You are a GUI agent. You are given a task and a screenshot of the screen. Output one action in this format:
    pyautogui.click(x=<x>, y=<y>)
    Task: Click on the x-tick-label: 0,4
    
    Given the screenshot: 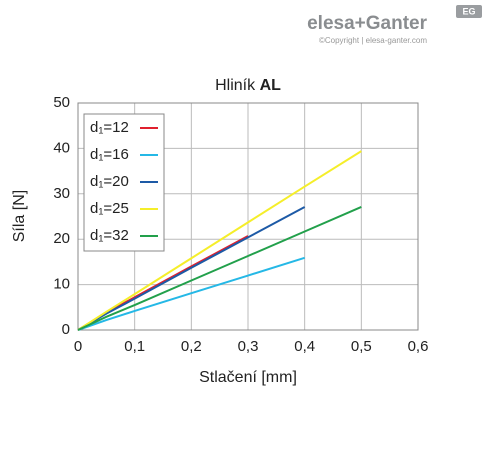 What is the action you would take?
    pyautogui.click(x=304, y=346)
    